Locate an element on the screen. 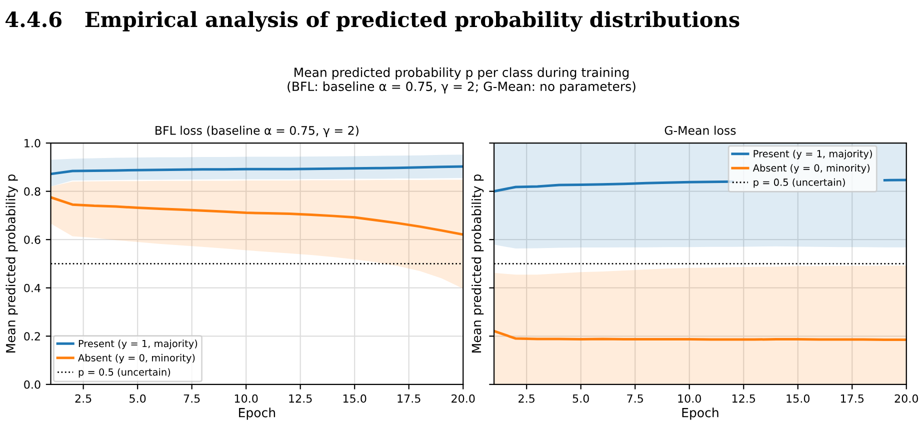  y-tick-label: 0.4 is located at coordinates (32, 288).